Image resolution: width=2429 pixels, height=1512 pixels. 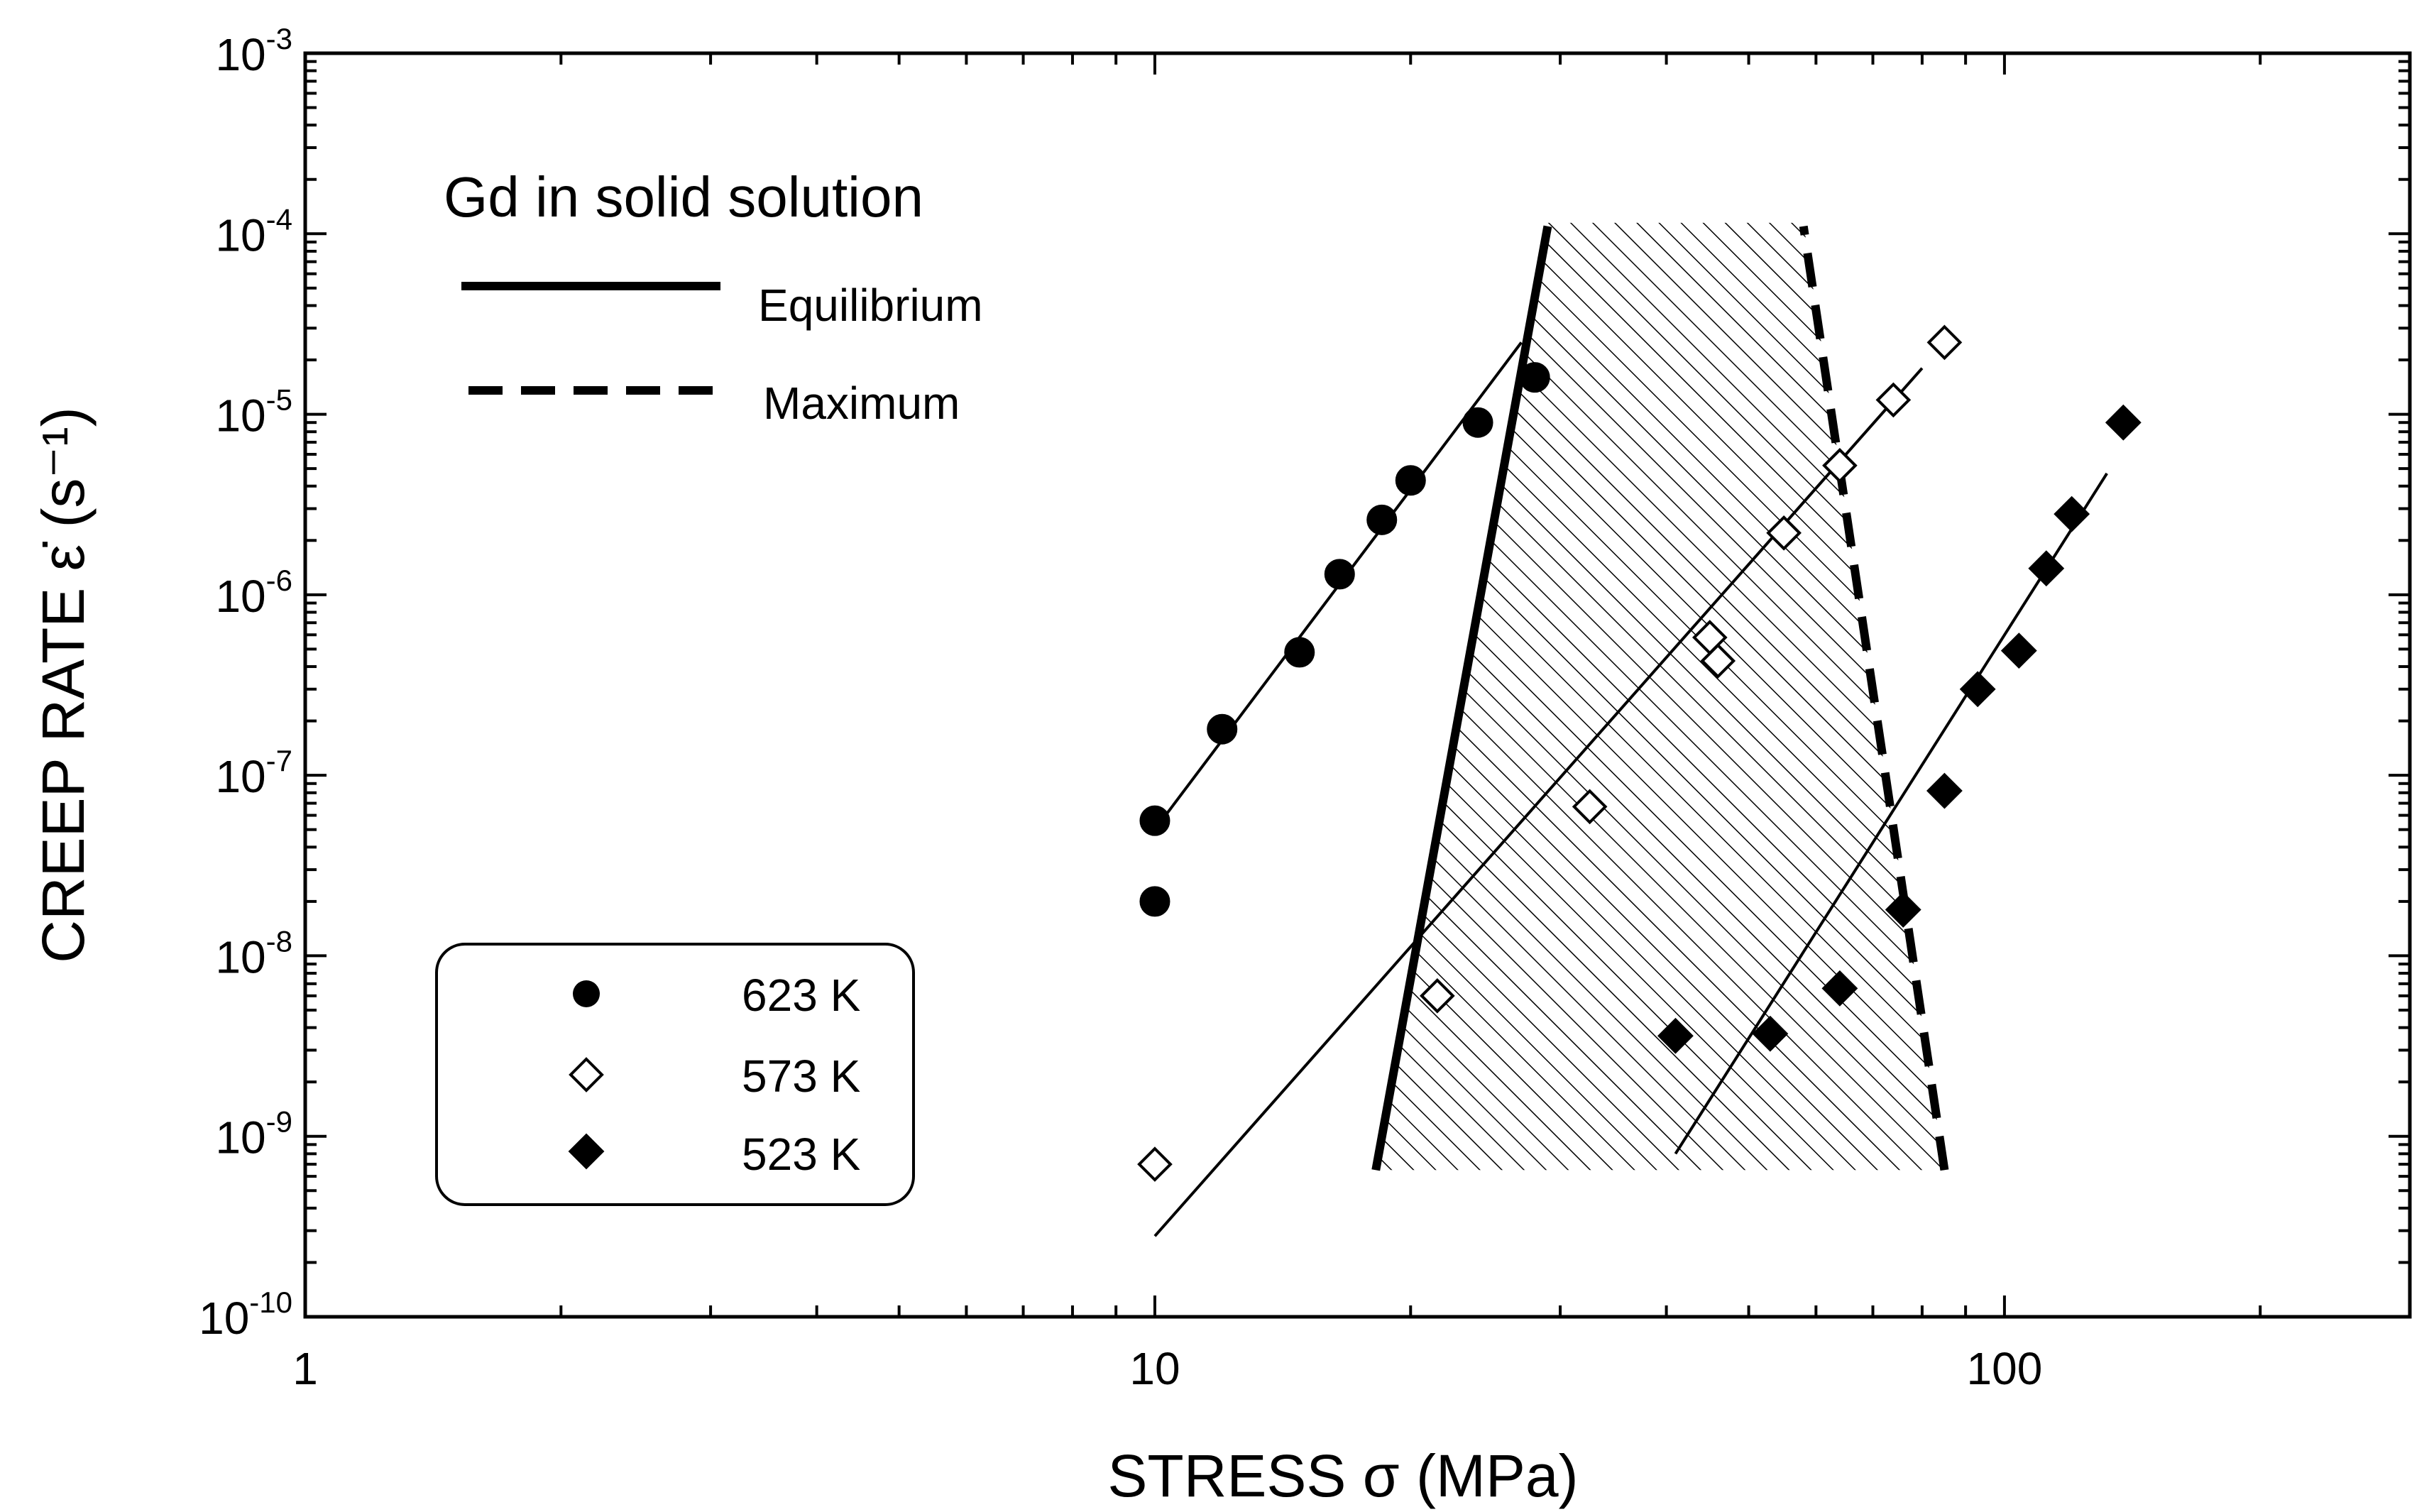 What do you see at coordinates (586, 994) in the screenshot?
I see `legend-marker-623k` at bounding box center [586, 994].